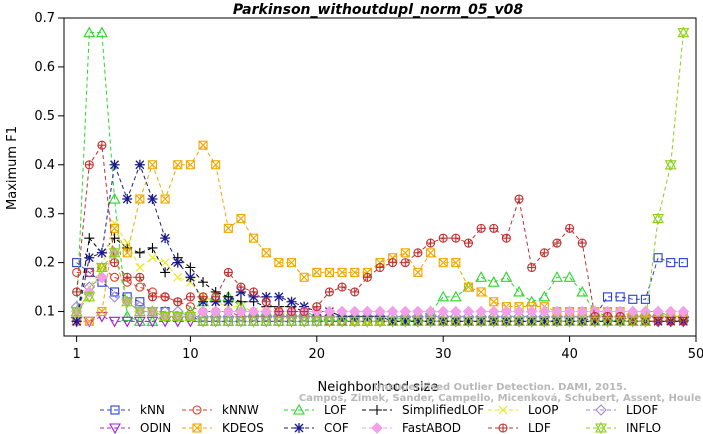  I want to click on y-tick-label: 0.6, so click(44, 67).